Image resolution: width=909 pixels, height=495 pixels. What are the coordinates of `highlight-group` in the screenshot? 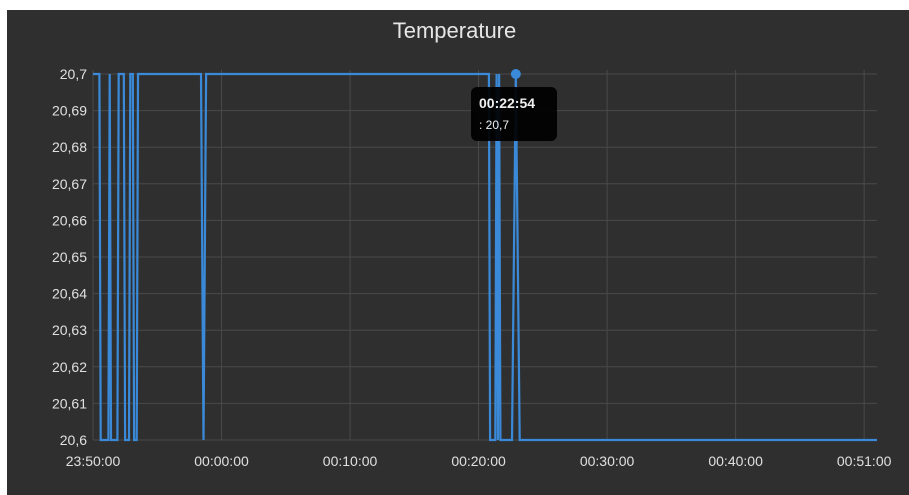 It's located at (515, 74).